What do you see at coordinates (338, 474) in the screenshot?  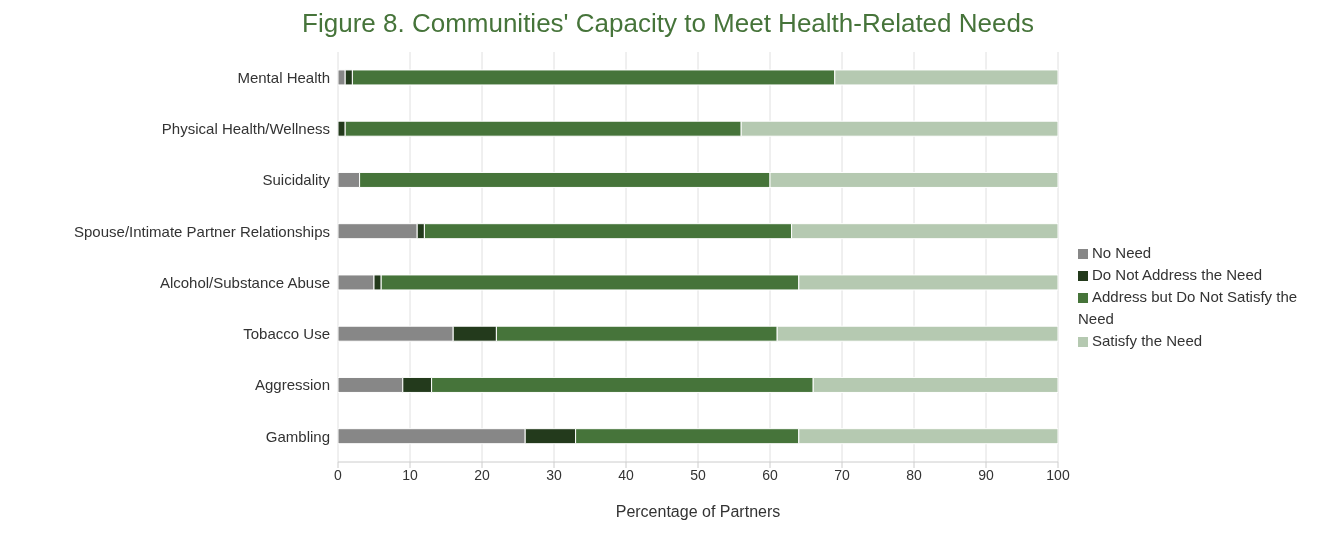 I see `x-tick-label: 0` at bounding box center [338, 474].